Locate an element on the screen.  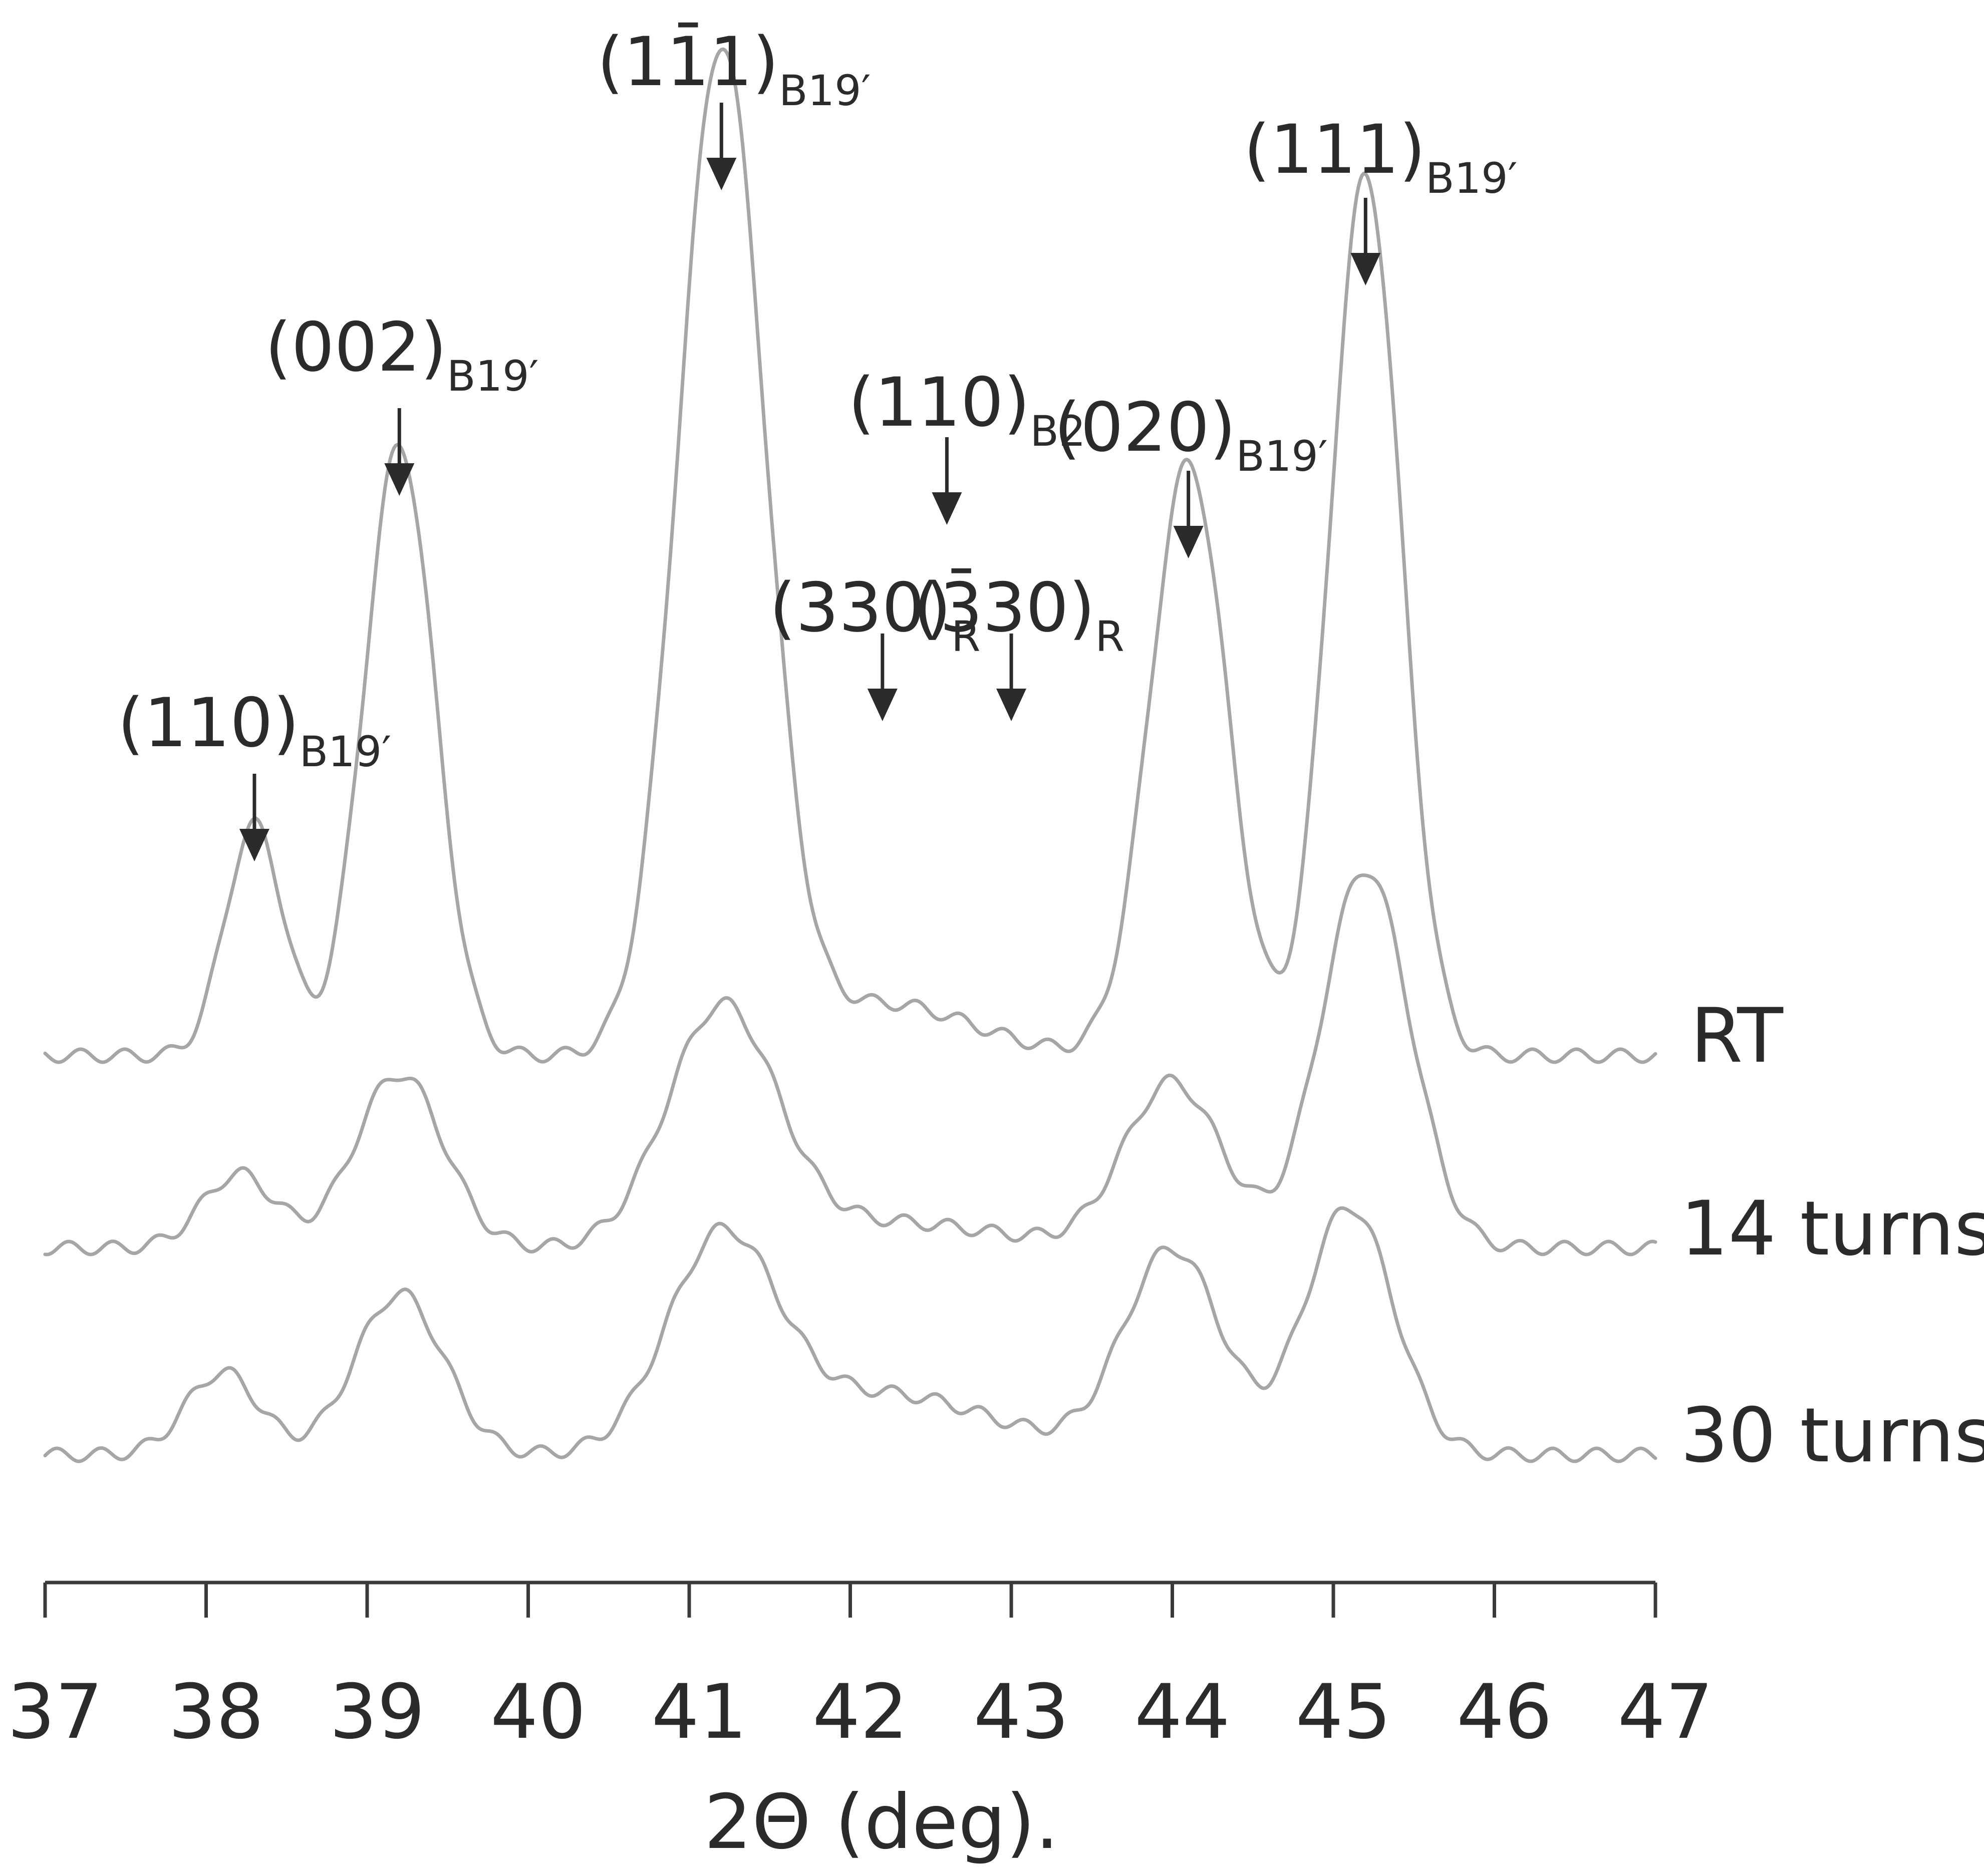
x-ticks: 37 38 39 40 41 42 43 44 45 46 47 is located at coordinates (861, 1669).